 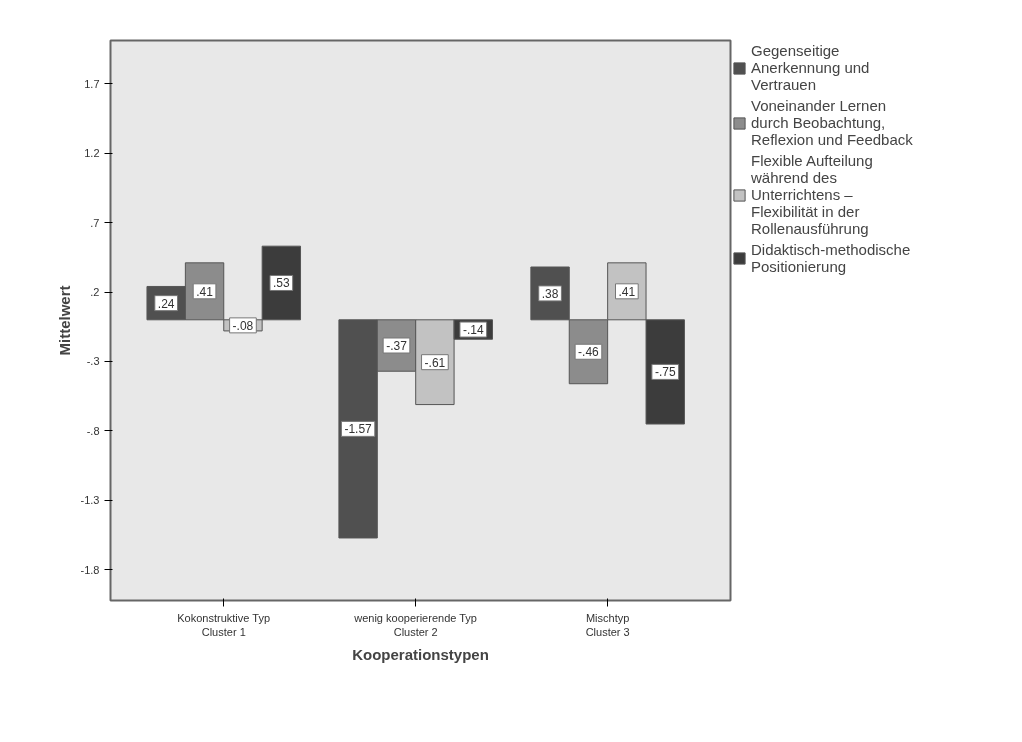 I want to click on y-tick-label: -1.8, so click(x=90, y=569).